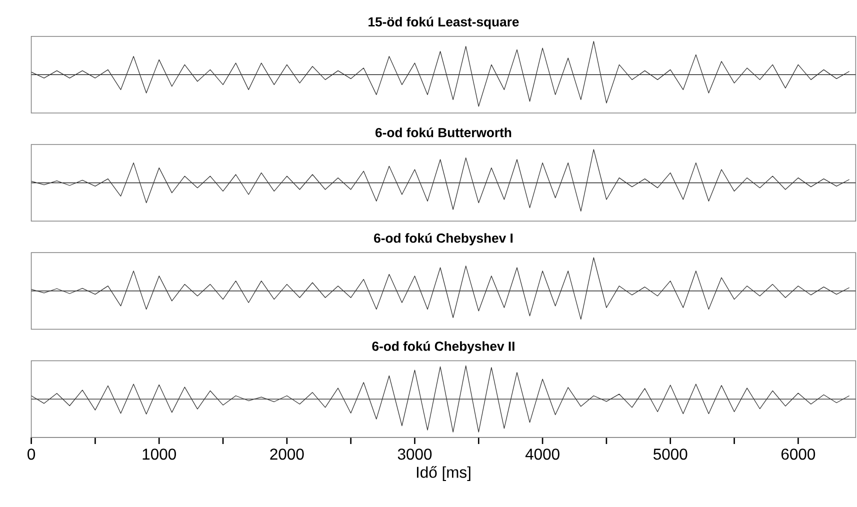 The height and width of the screenshot is (507, 857). I want to click on chart-title: 15-öd fokú Least-square, so click(443, 22).